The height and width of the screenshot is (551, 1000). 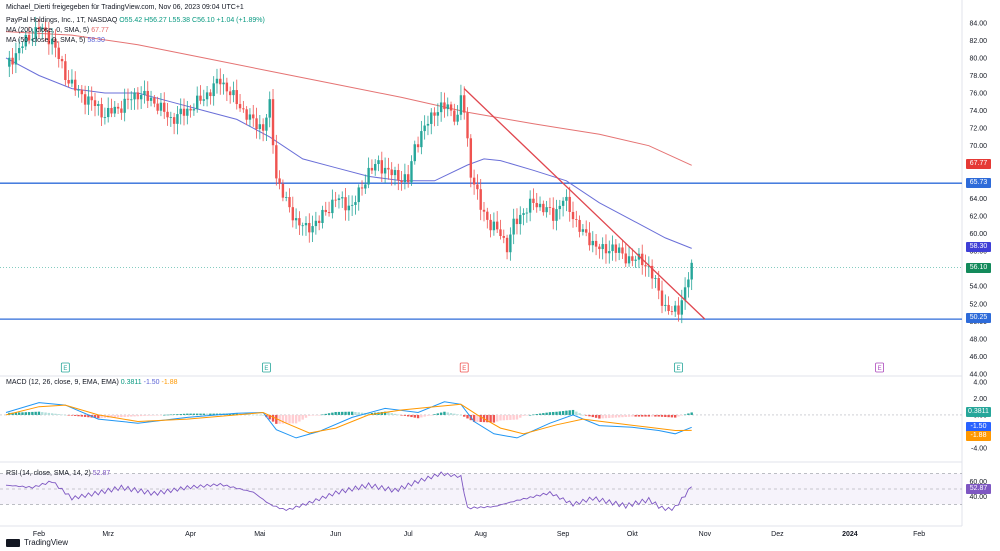 I want to click on price-tick-label: 72.00, so click(x=978, y=129).